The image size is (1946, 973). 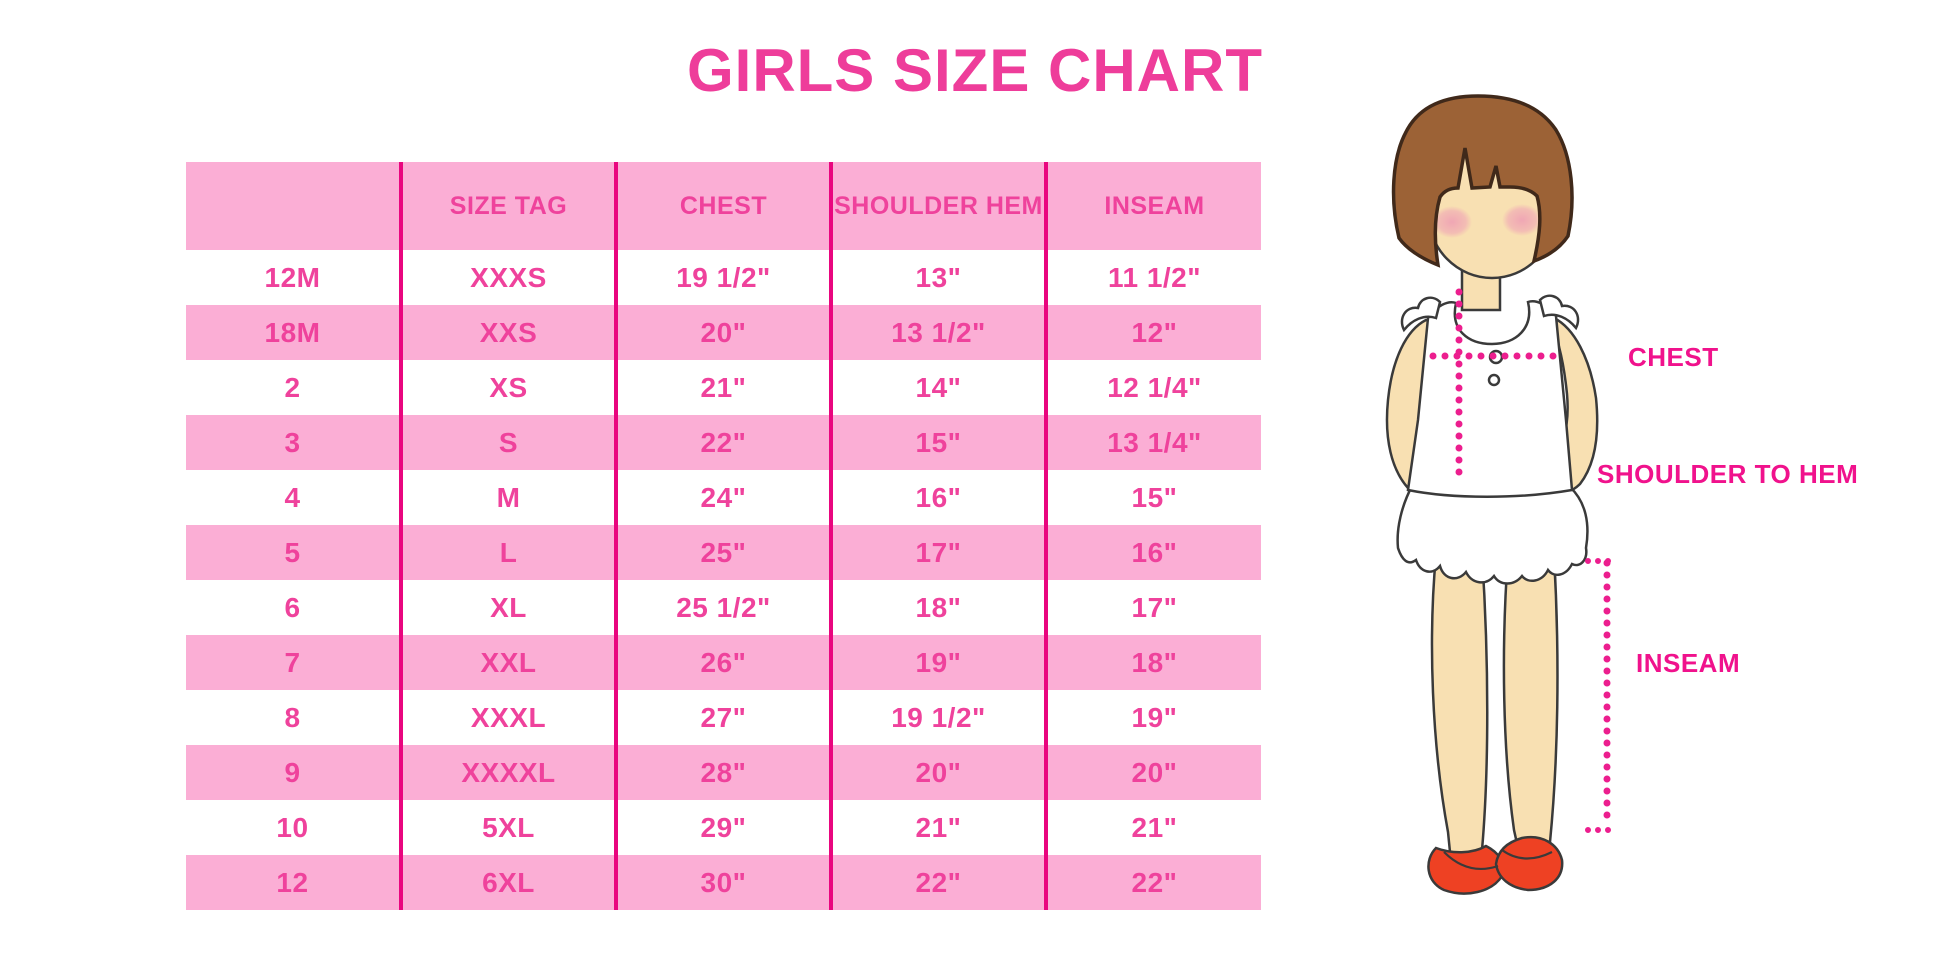 What do you see at coordinates (937, 277) in the screenshot?
I see `table-cell: 13"` at bounding box center [937, 277].